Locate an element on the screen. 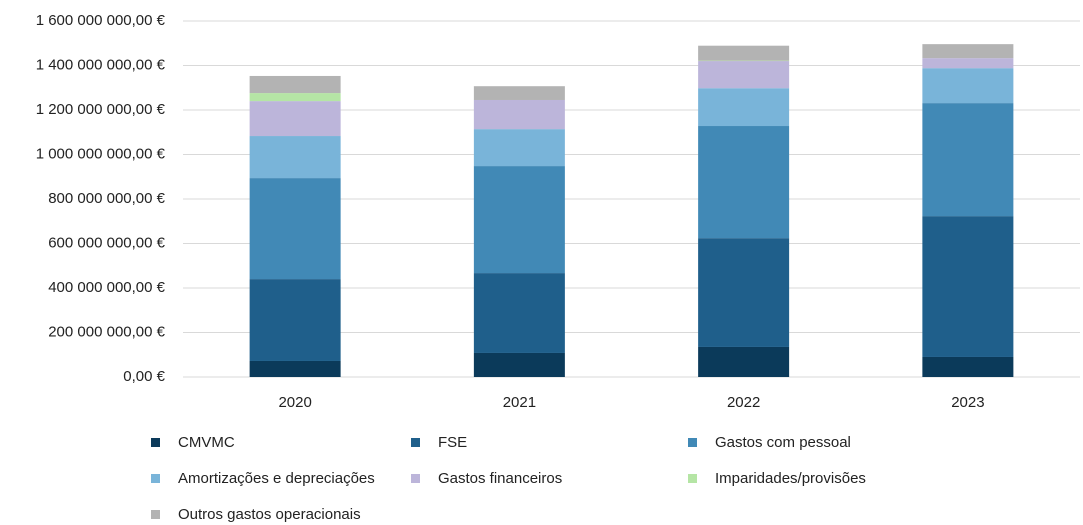 This screenshot has height=525, width=1083. x-tick-label: 2021 is located at coordinates (519, 402).